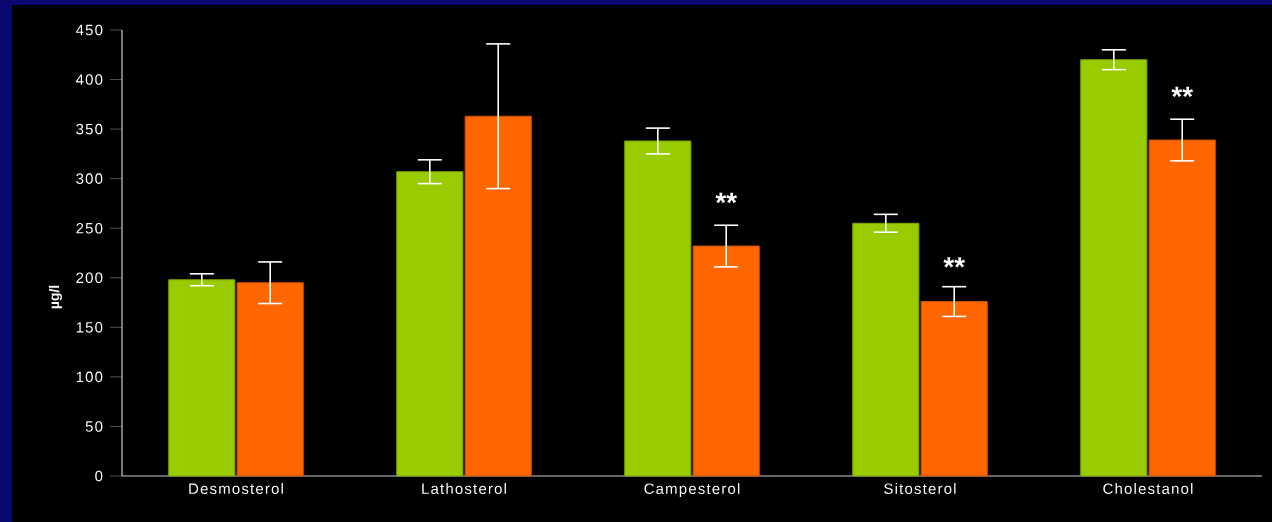 Image resolution: width=1272 pixels, height=522 pixels. What do you see at coordinates (464, 489) in the screenshot?
I see `x-tick-label: Lathosterol` at bounding box center [464, 489].